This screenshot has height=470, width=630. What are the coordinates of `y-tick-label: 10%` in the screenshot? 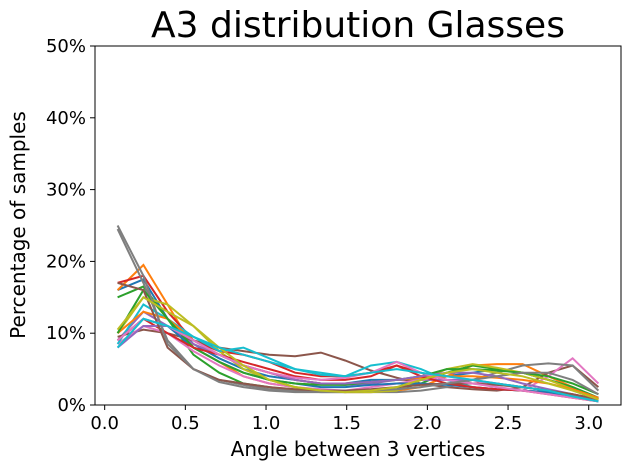 It's located at (66, 333).